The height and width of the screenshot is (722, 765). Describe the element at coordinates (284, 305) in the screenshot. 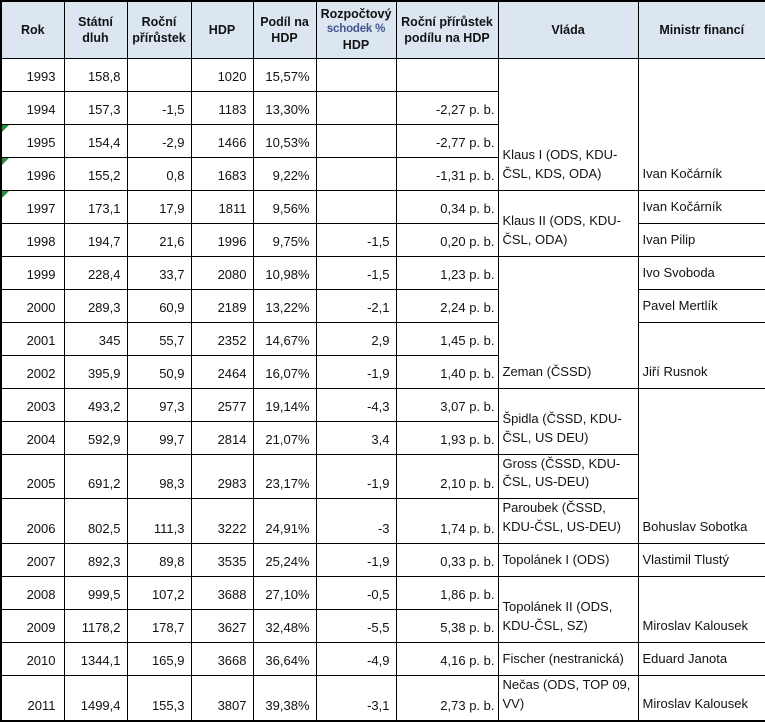

I see `share-cell: 13,22%` at that location.